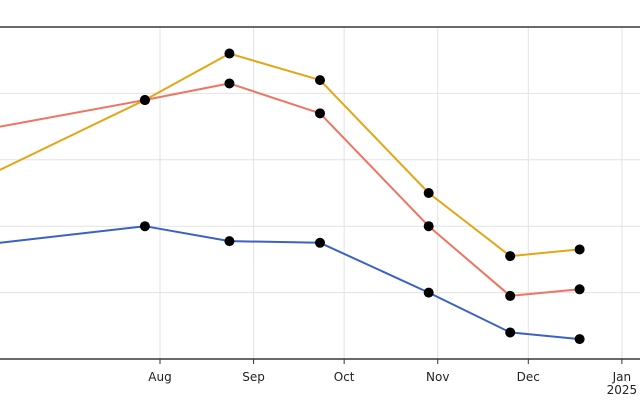  What do you see at coordinates (528, 377) in the screenshot?
I see `x-tick-label: Dec` at bounding box center [528, 377].